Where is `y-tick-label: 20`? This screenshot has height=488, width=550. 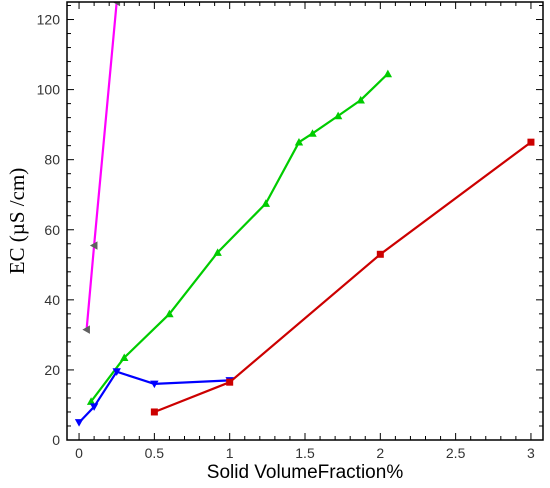
y-tick-label: 20 is located at coordinates (52, 370).